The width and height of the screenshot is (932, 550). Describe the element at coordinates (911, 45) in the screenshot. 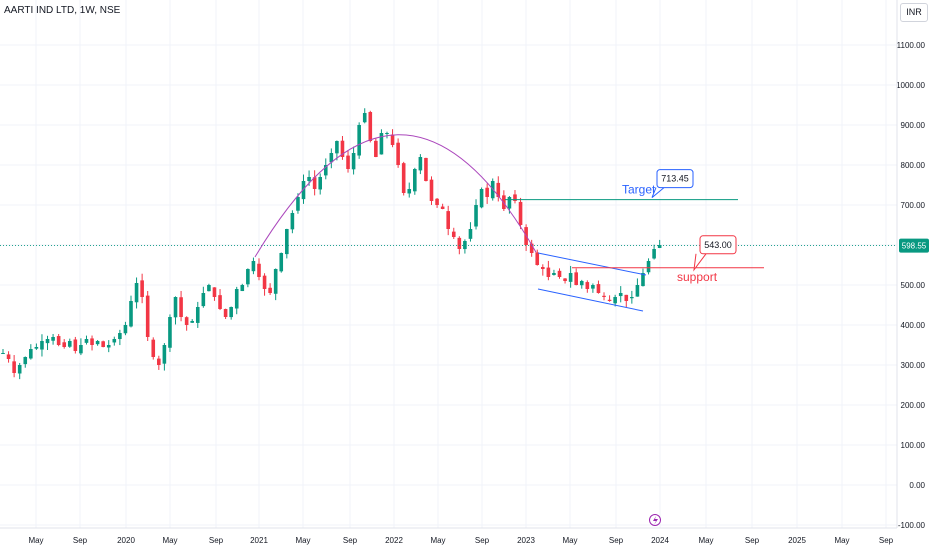

I see `y-tick-label: 1100.00` at that location.